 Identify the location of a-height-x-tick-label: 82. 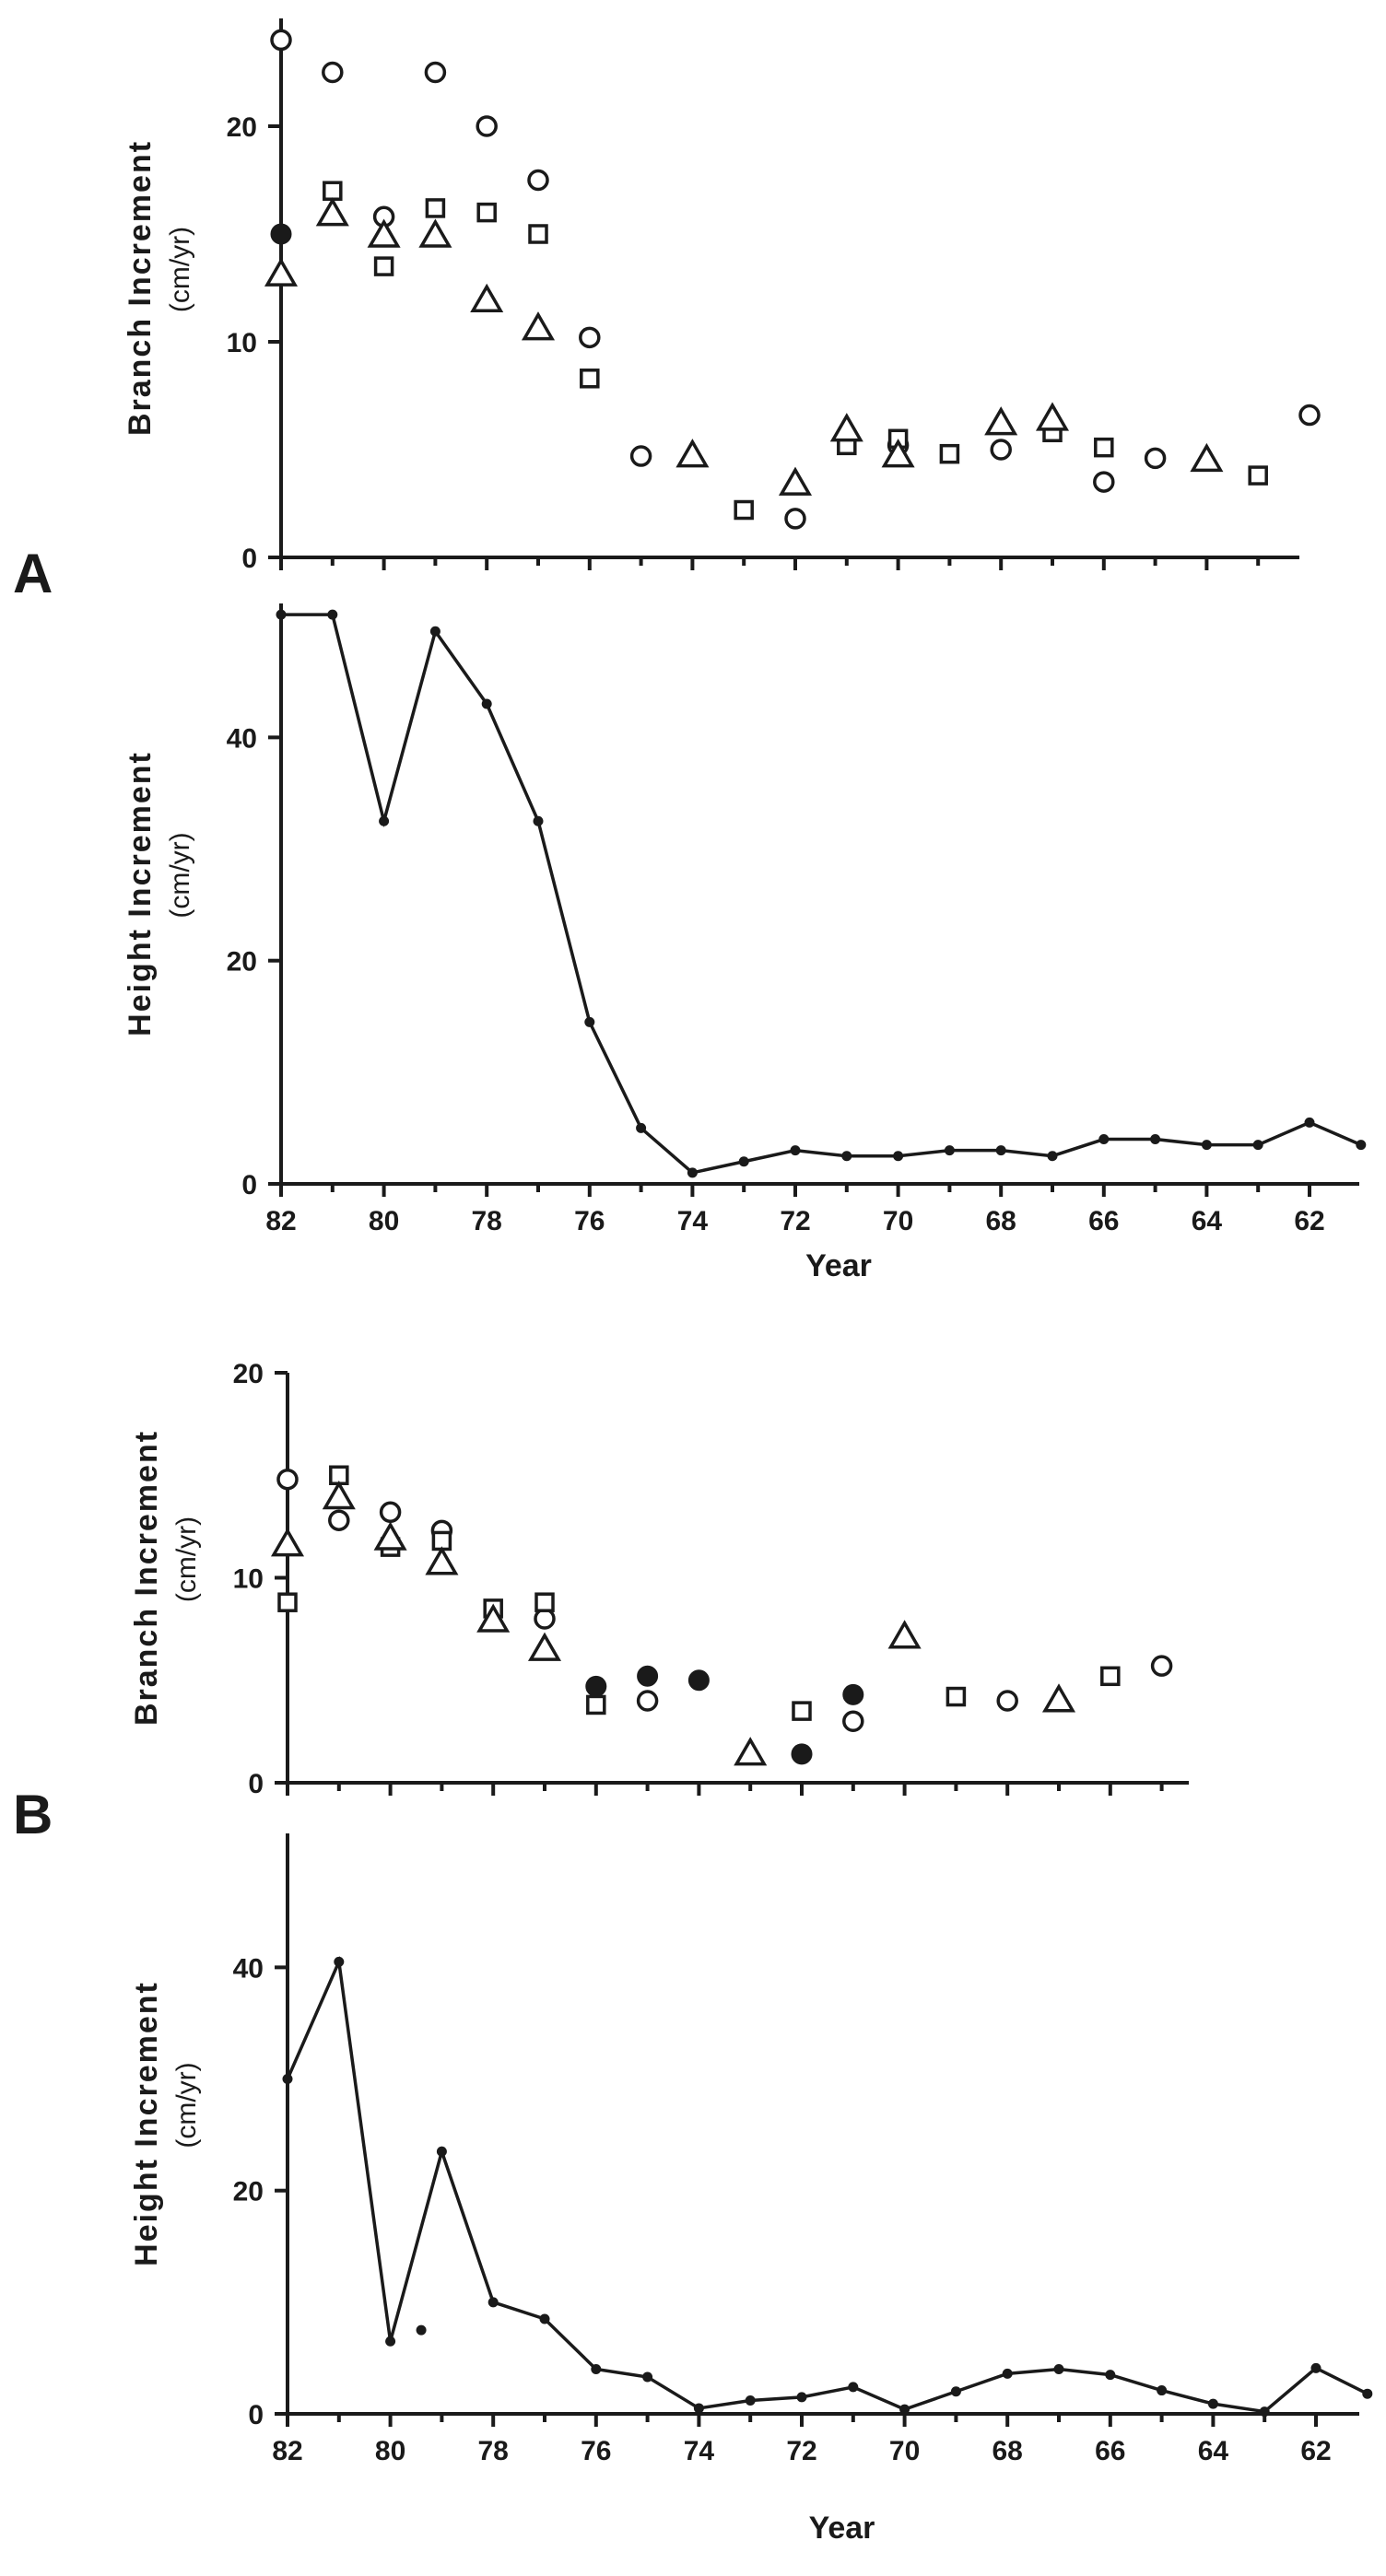
(280, 1221).